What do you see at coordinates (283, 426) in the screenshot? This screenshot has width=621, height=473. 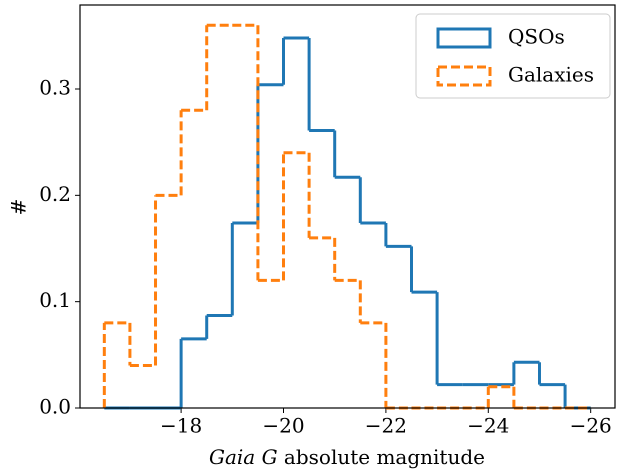 I see `x-tick-label: −20` at bounding box center [283, 426].